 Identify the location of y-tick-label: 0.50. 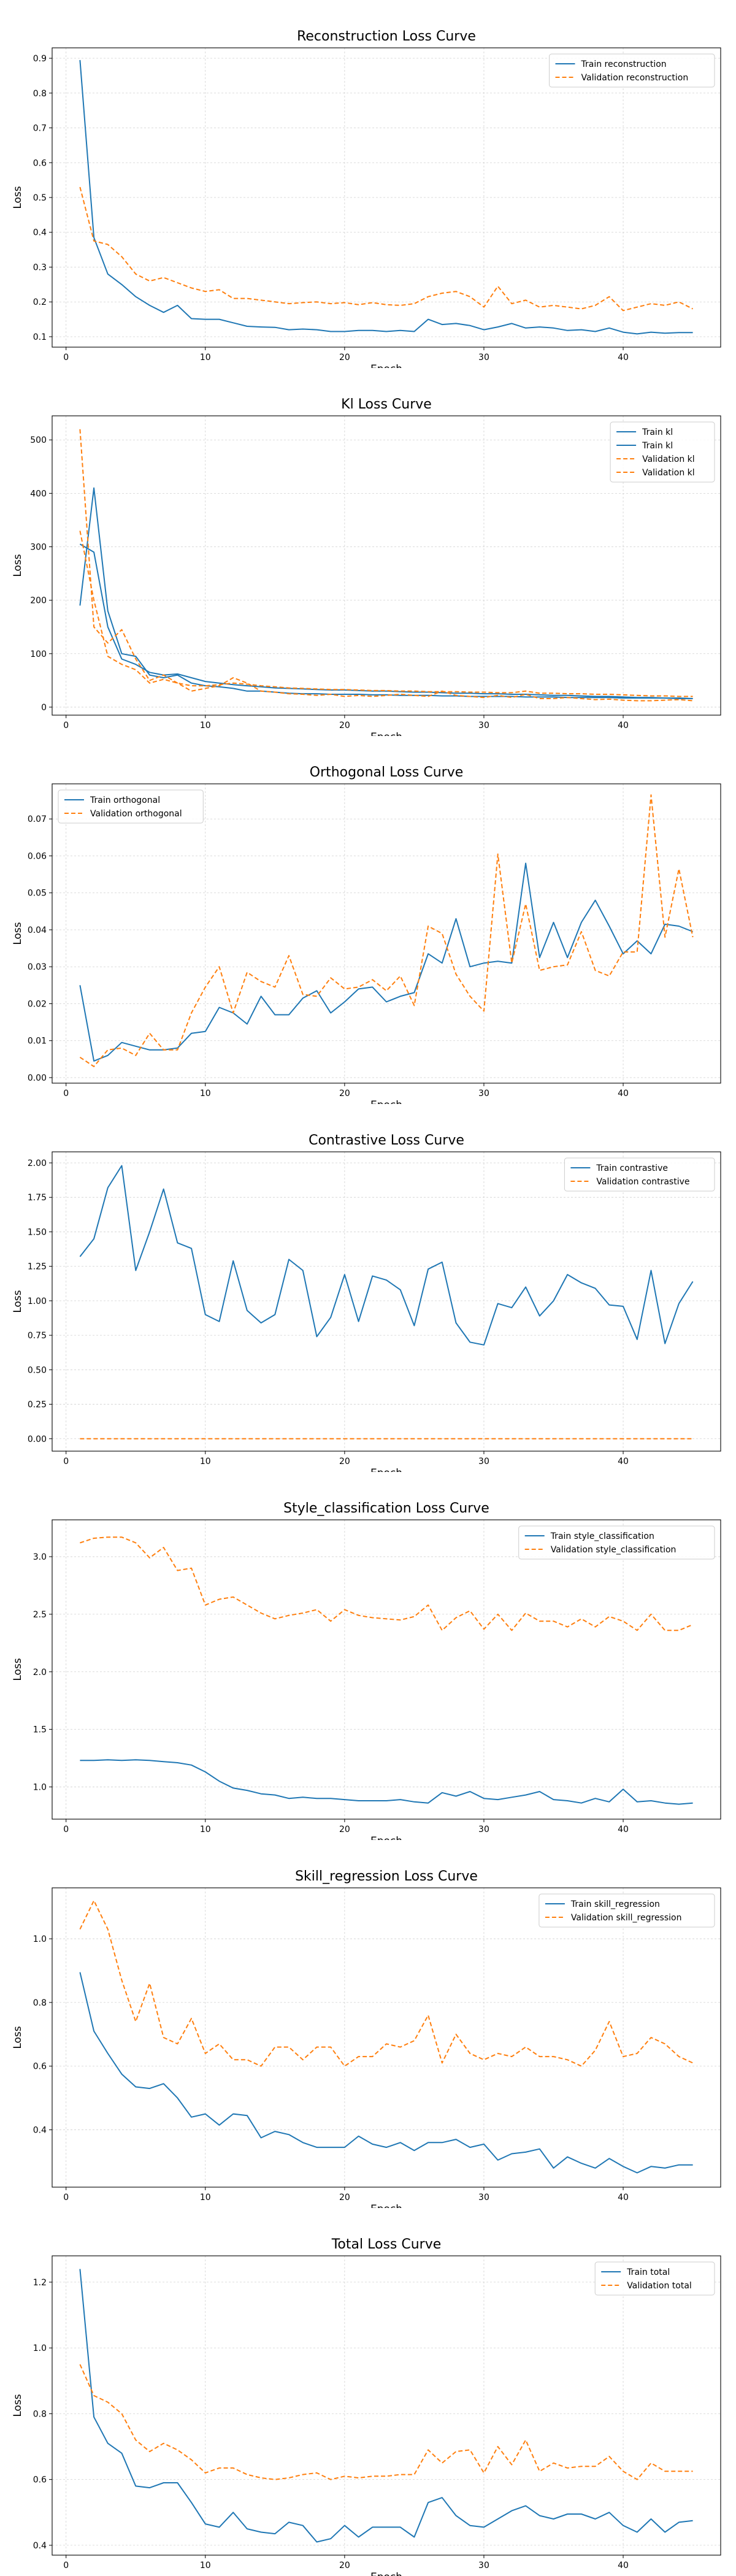
(37, 1370).